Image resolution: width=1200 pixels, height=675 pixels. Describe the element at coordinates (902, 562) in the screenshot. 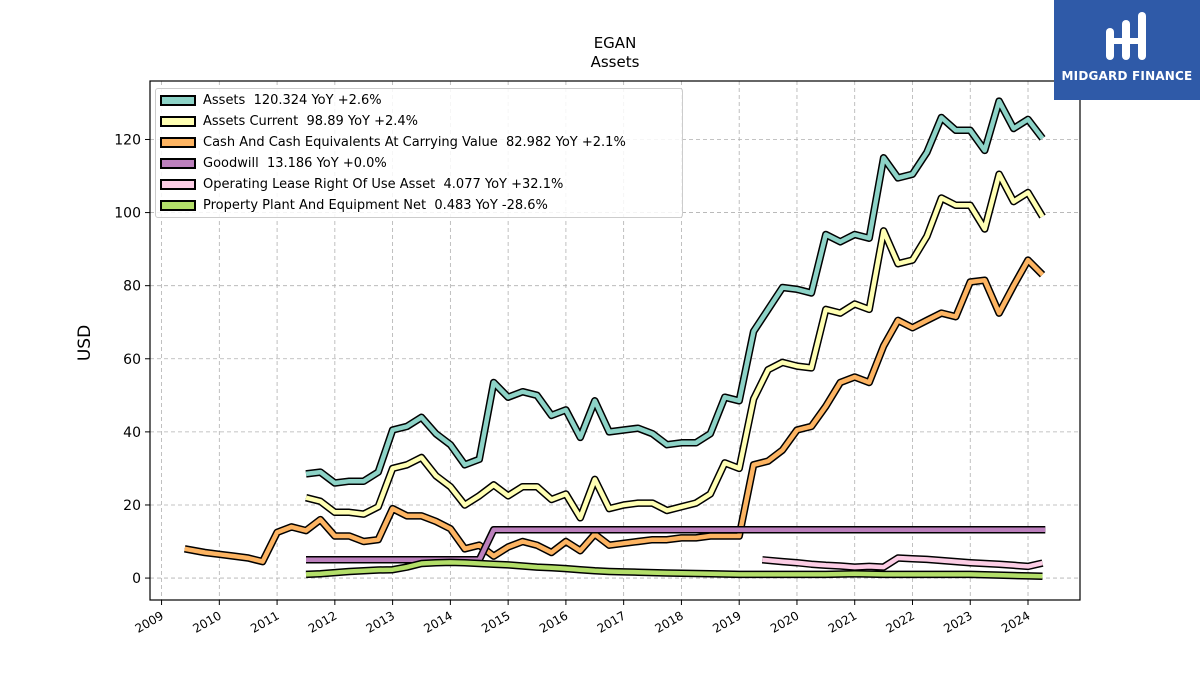

I see `series-line-operating-lease-right-of-use-asset` at that location.